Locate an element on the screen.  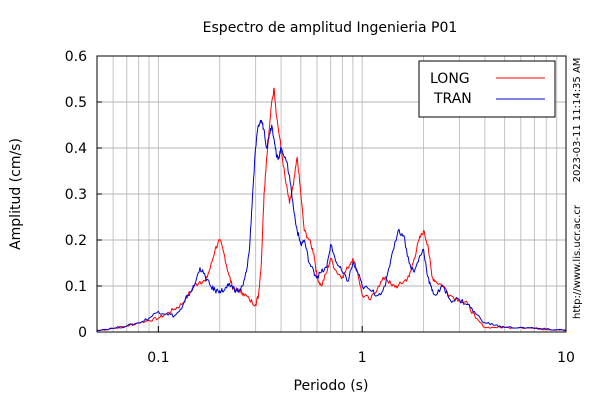
x-tick-label: 10 is located at coordinates (566, 358).